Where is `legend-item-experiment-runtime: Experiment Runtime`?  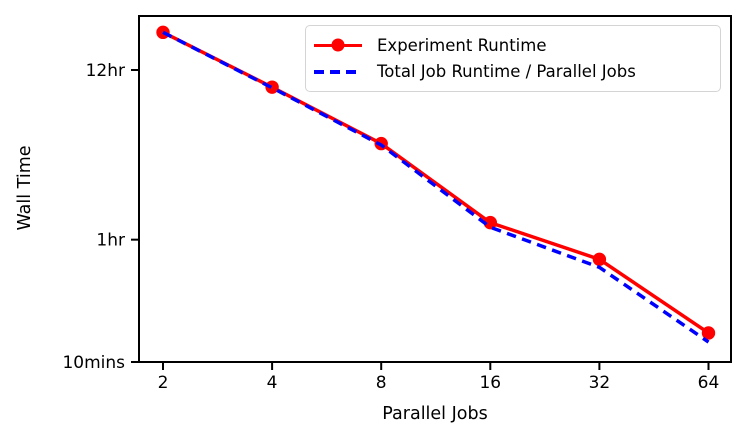 legend-item-experiment-runtime: Experiment Runtime is located at coordinates (514, 45).